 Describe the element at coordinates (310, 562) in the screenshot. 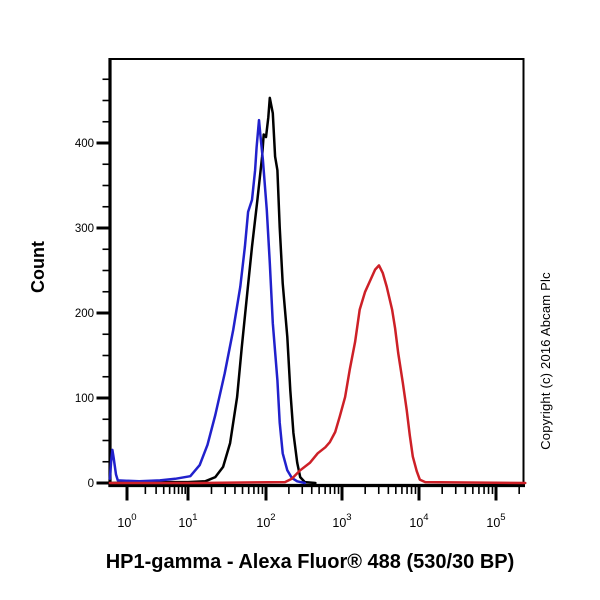

I see `figure-title: HP1-gamma - Alexa Fluor® 488 (530/30 BP)` at that location.